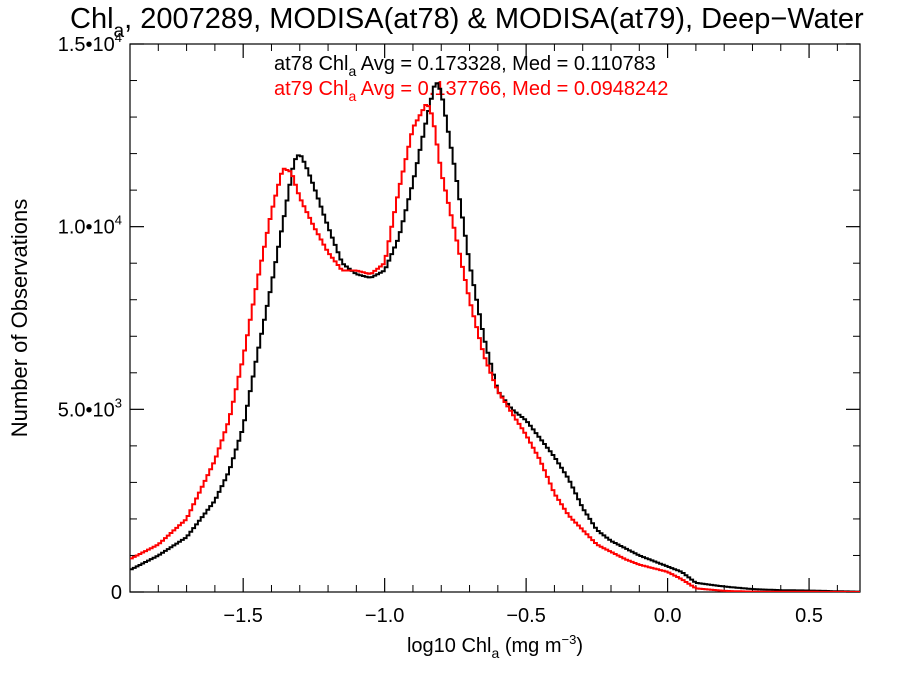 This screenshot has height=675, width=900. I want to click on y-tick-label: 1.5•104, so click(90, 43).